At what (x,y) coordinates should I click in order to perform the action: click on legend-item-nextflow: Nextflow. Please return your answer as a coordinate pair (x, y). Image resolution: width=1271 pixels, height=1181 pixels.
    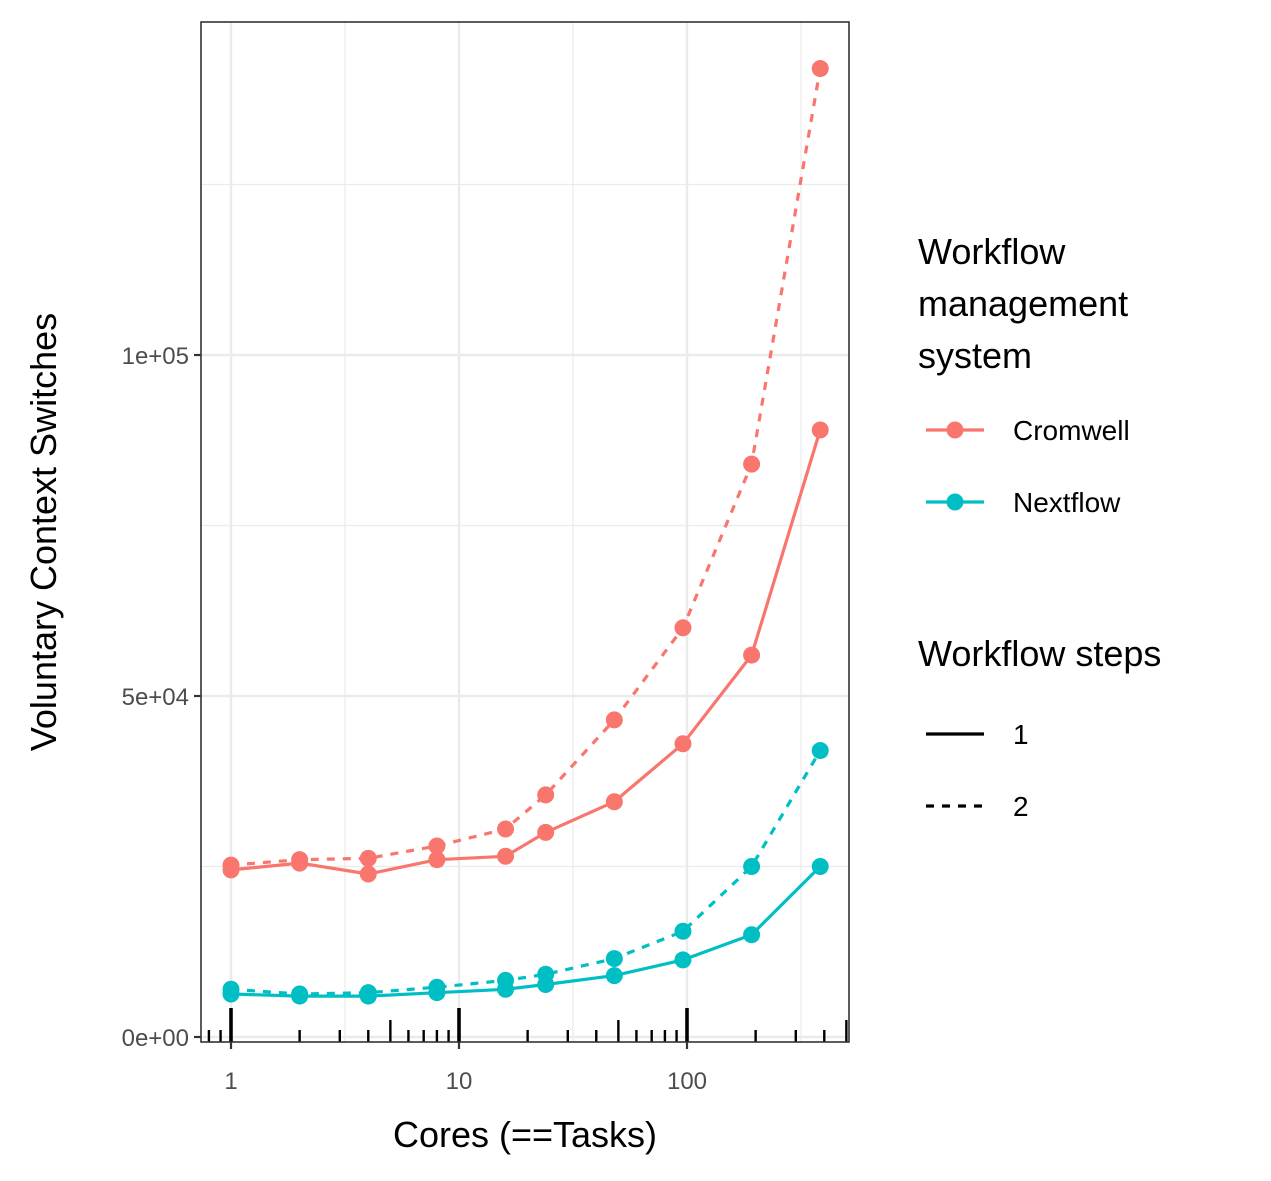
    Looking at the image, I should click on (1023, 502).